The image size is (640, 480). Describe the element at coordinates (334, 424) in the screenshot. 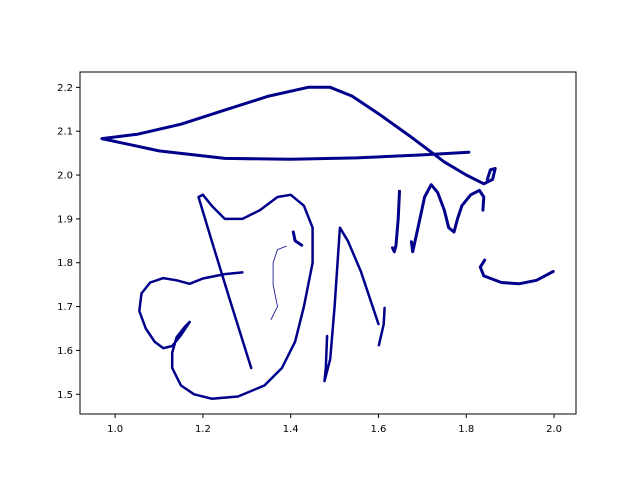

I see `x-axis: 1.0 1.2 1.4 1.6 1.8 2.0` at that location.